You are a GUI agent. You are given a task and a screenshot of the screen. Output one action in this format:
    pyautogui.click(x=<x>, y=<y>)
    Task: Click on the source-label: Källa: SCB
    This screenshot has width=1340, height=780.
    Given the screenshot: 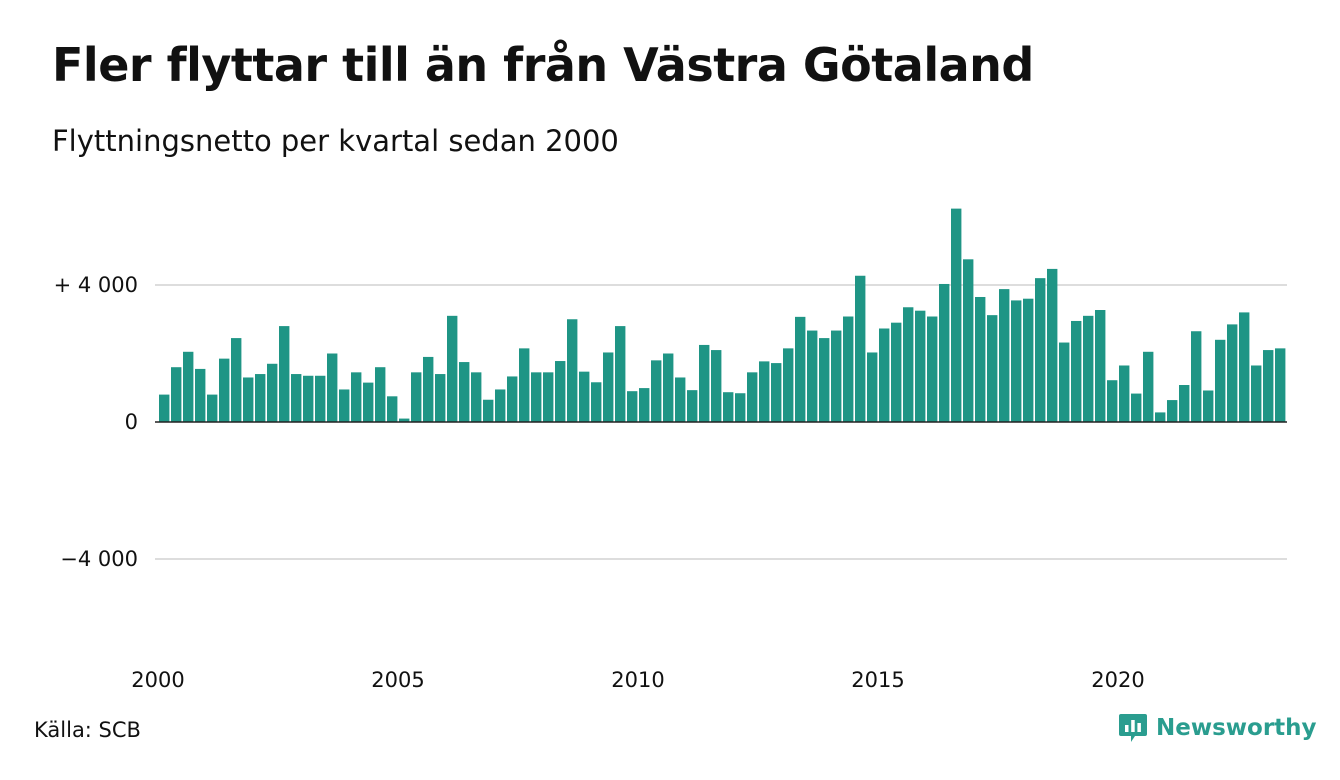 What is the action you would take?
    pyautogui.click(x=87, y=730)
    